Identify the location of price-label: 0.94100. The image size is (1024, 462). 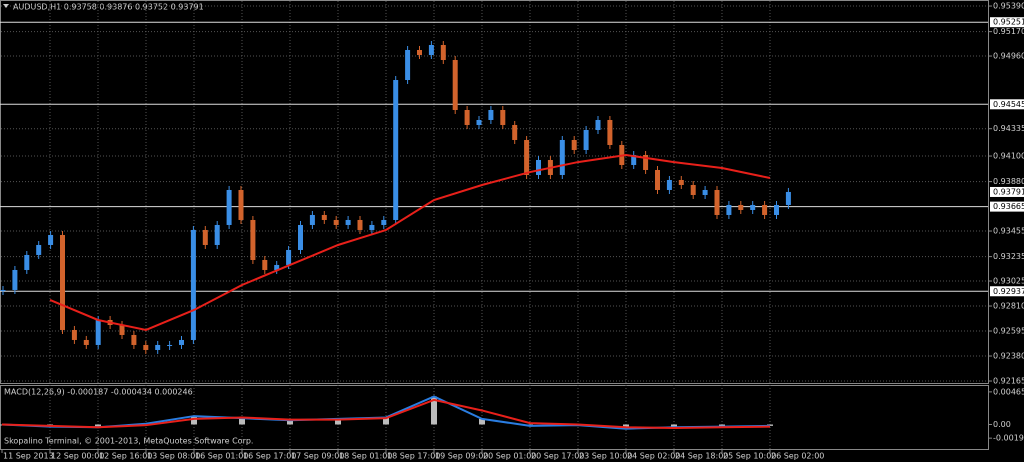
(1008, 156).